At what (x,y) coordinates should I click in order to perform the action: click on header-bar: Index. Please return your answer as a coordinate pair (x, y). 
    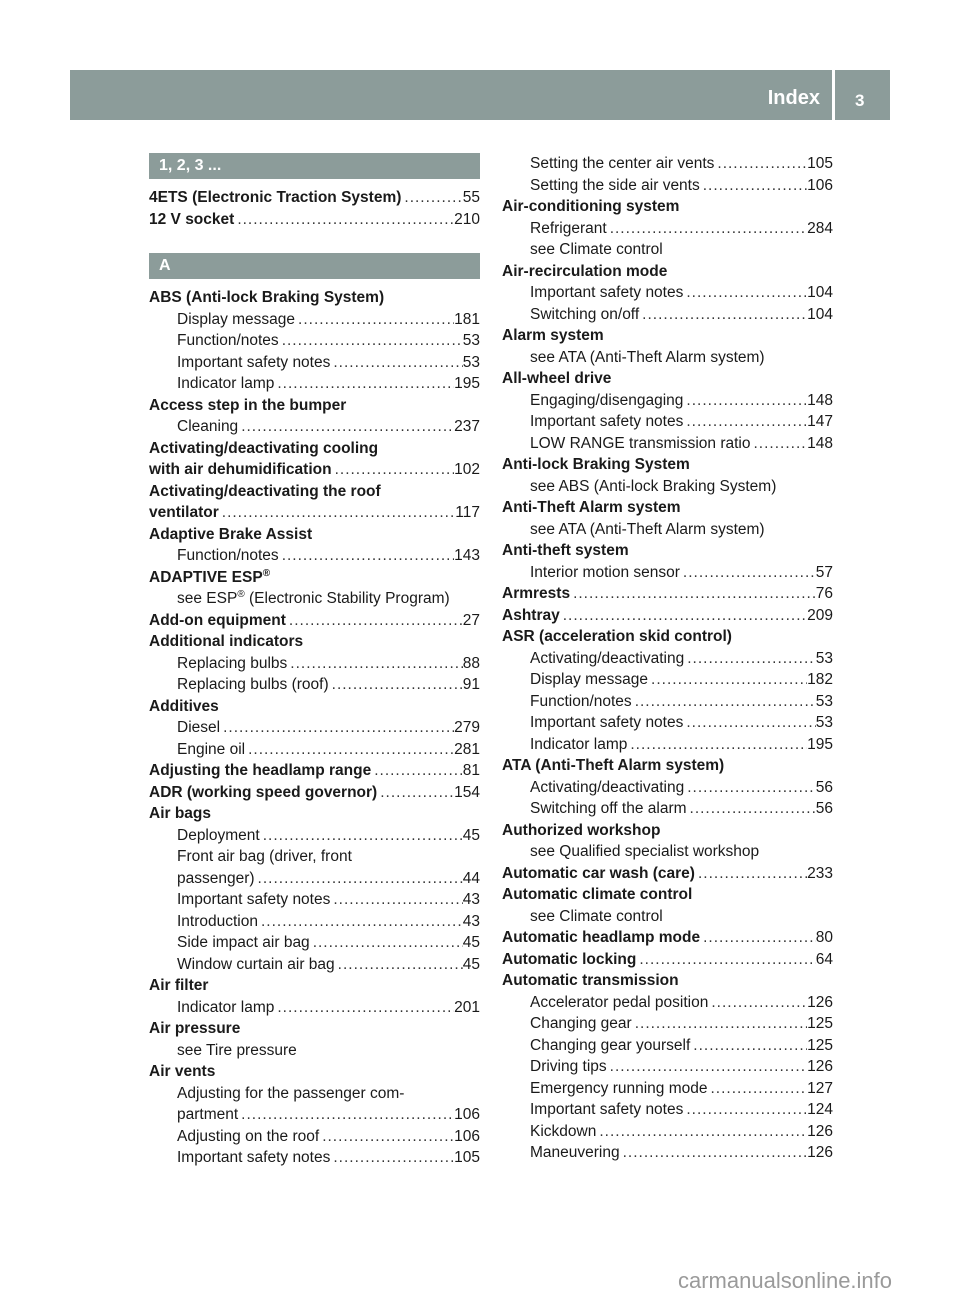
    Looking at the image, I should click on (451, 95).